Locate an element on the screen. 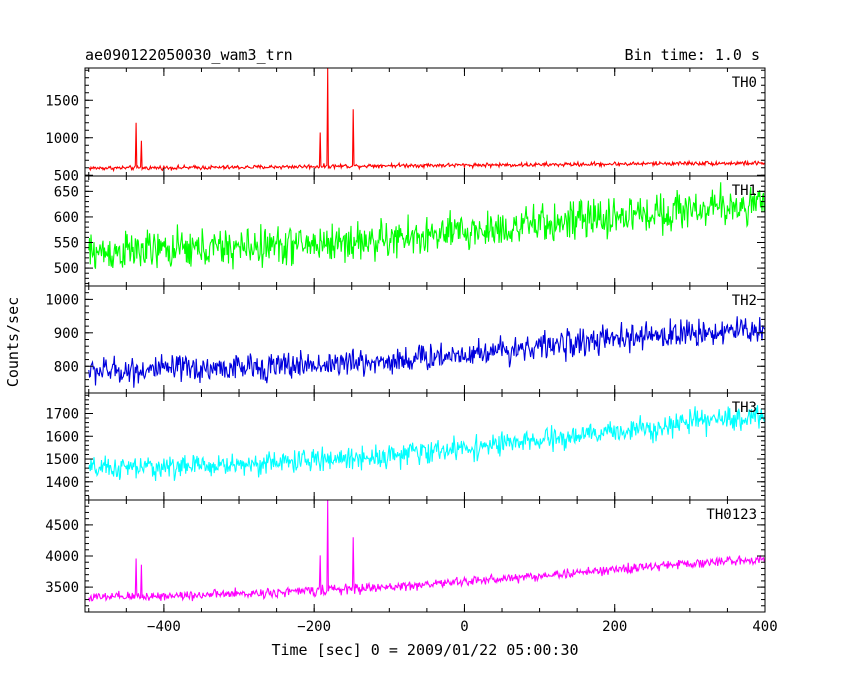 The image size is (850, 680). panel-th0: TH0 500 1000 1500 is located at coordinates (405, 125).